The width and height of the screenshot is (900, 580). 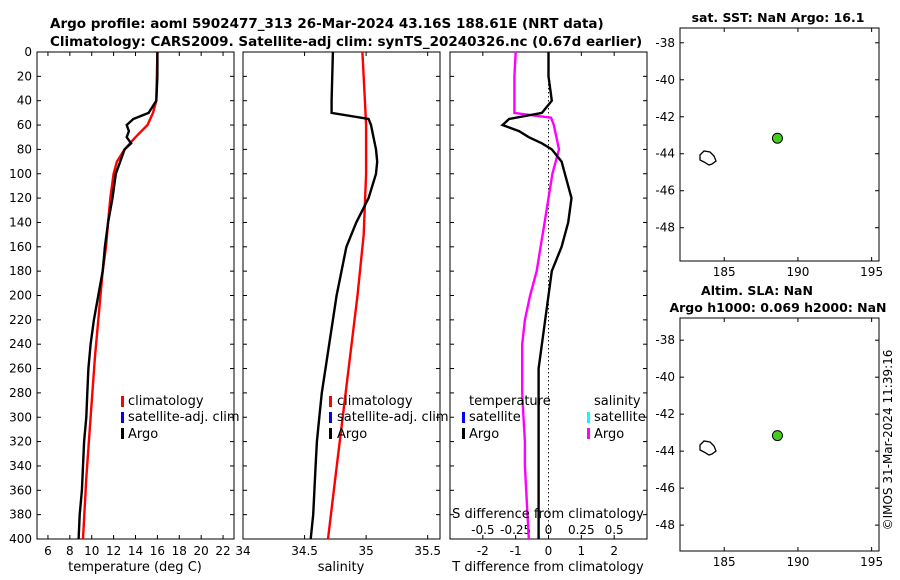 What do you see at coordinates (20, 490) in the screenshot?
I see `depth-tick-label: 360` at bounding box center [20, 490].